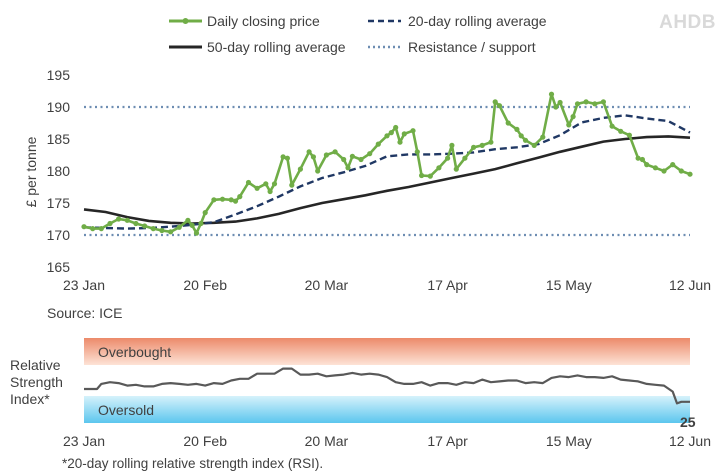 The width and height of the screenshot is (727, 475). Describe the element at coordinates (59, 171) in the screenshot. I see `y-tick-label: 180` at that location.